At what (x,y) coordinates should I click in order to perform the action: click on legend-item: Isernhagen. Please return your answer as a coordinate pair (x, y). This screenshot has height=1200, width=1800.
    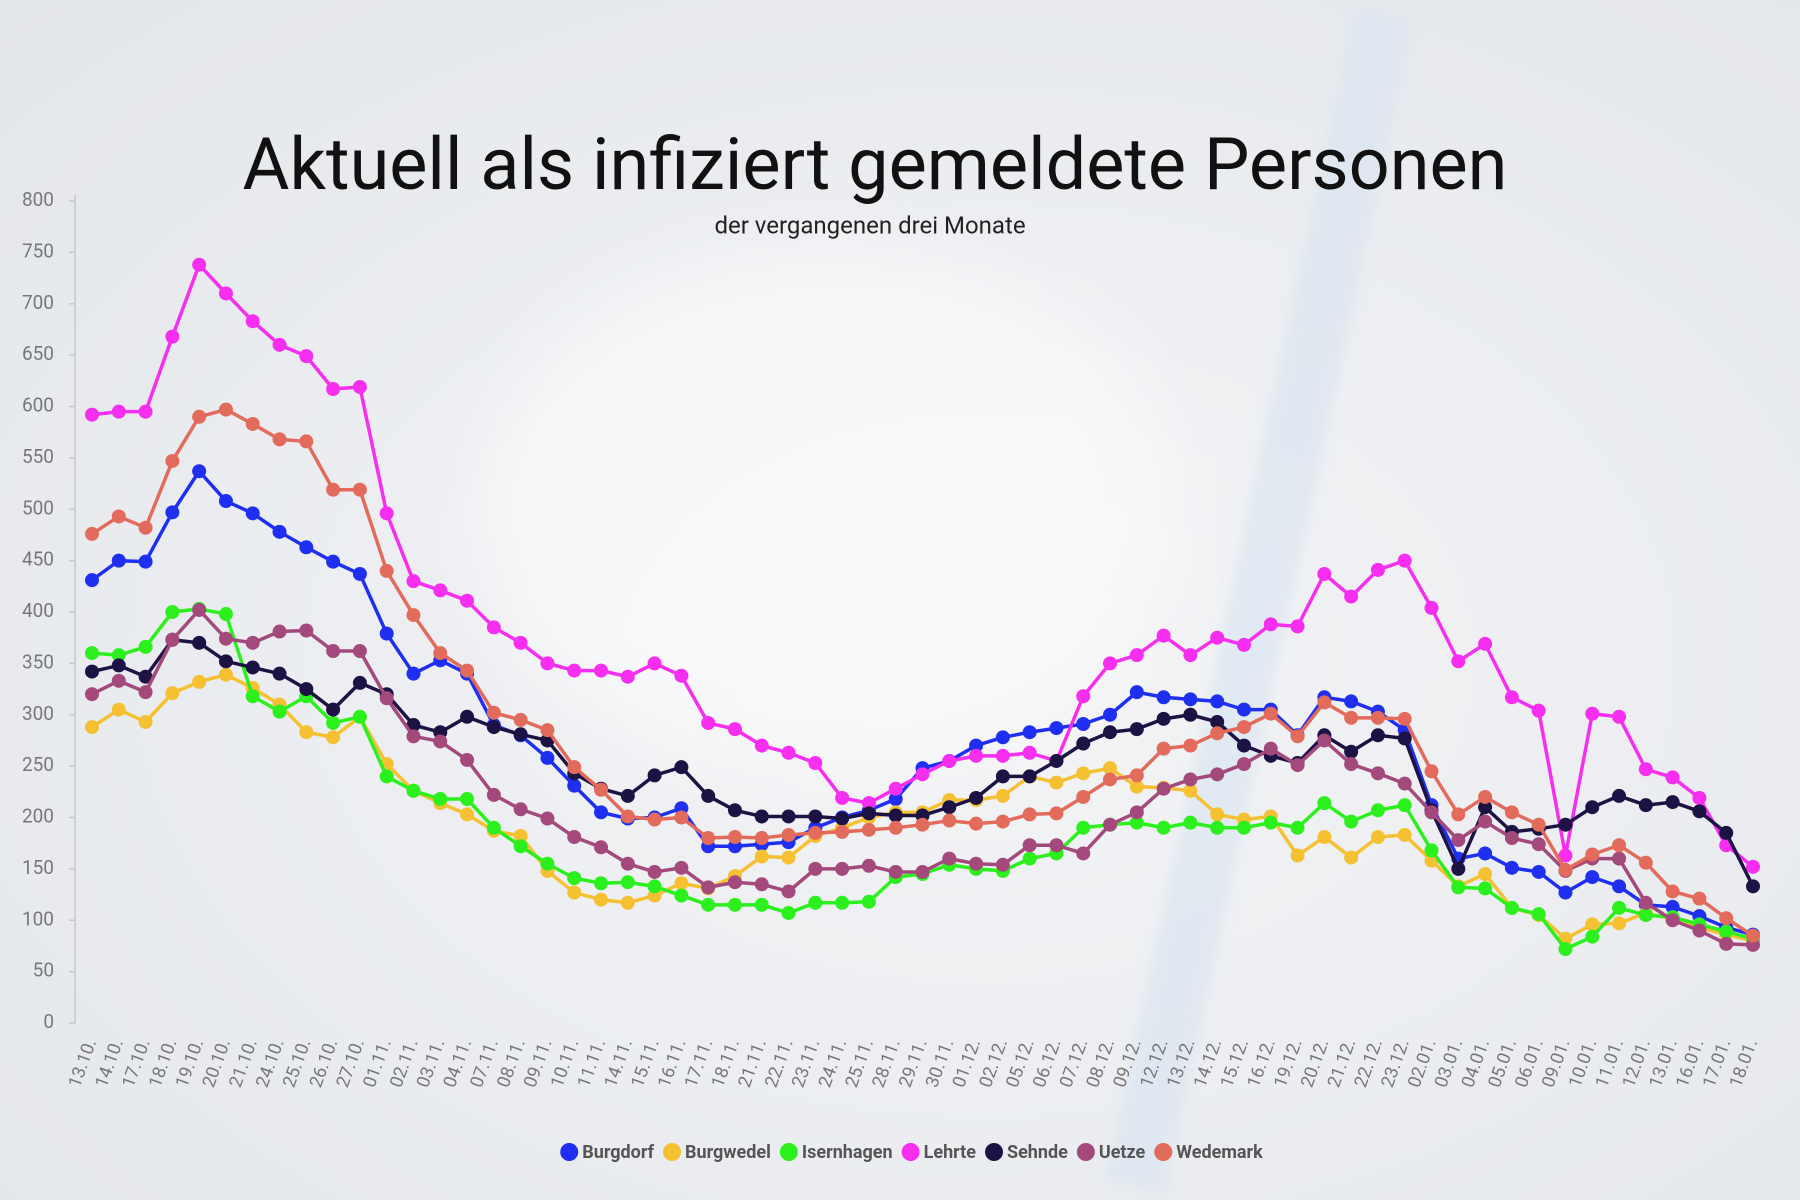
    Looking at the image, I should click on (836, 1152).